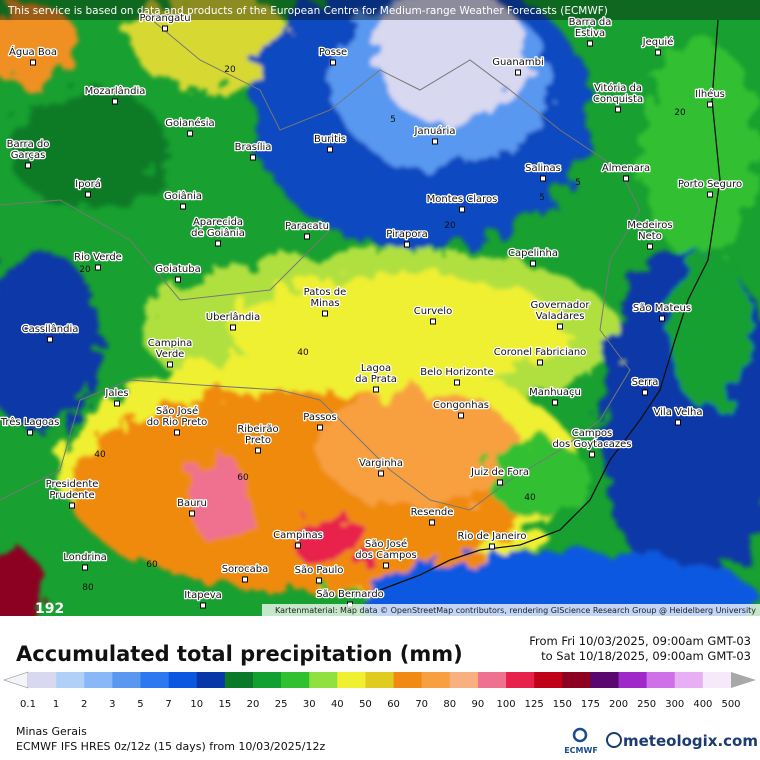 The height and width of the screenshot is (760, 760). Describe the element at coordinates (170, 354) in the screenshot. I see `city-label: Verde` at that location.